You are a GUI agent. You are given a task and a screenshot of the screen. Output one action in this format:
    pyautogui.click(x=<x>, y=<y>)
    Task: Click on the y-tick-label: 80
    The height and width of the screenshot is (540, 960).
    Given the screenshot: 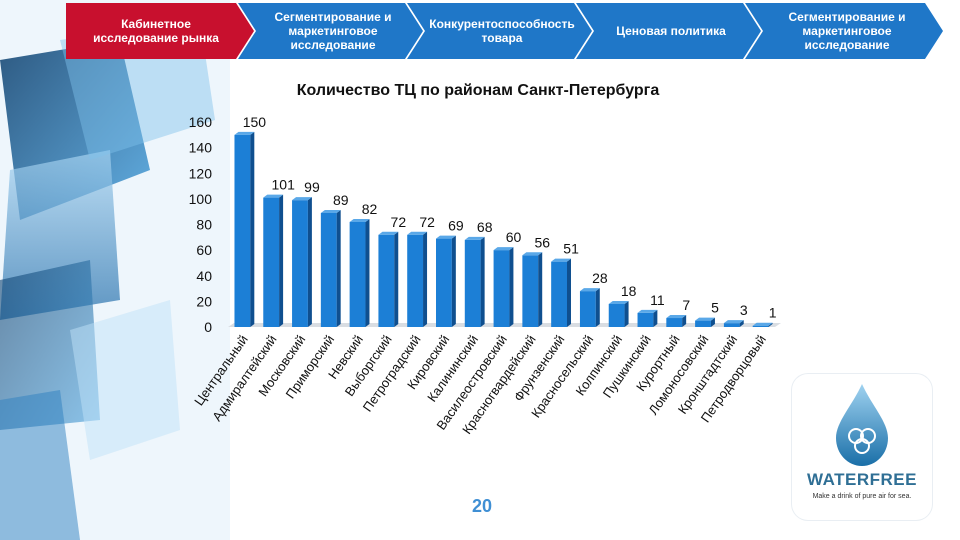 What is the action you would take?
    pyautogui.click(x=204, y=225)
    